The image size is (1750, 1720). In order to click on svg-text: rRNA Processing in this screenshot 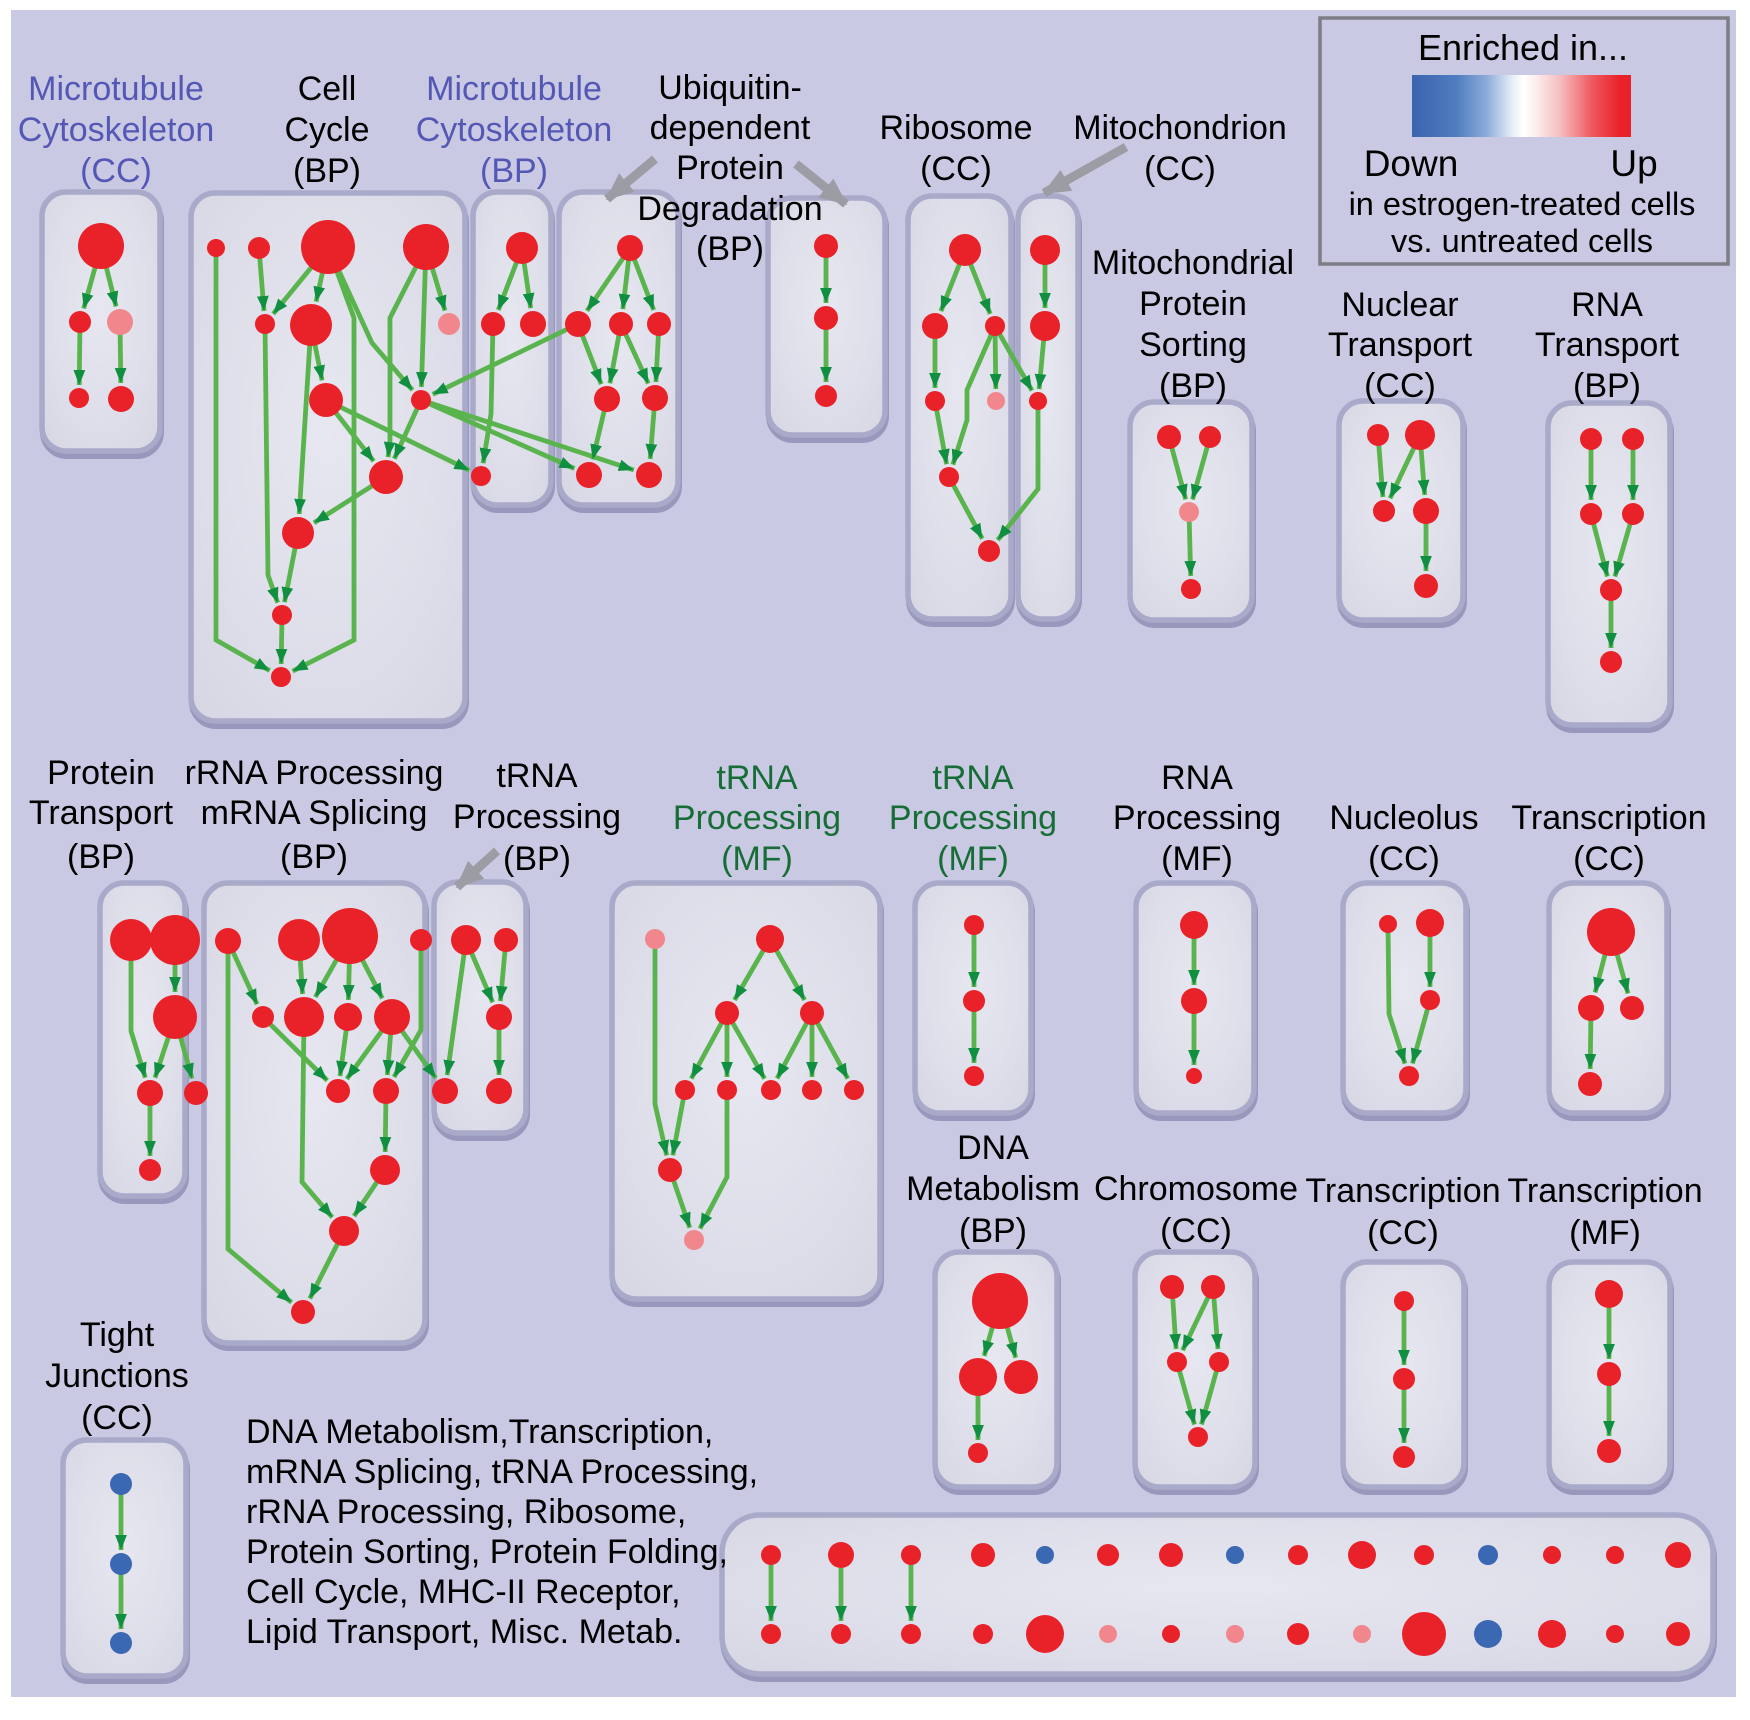, I will do `click(314, 773)`.